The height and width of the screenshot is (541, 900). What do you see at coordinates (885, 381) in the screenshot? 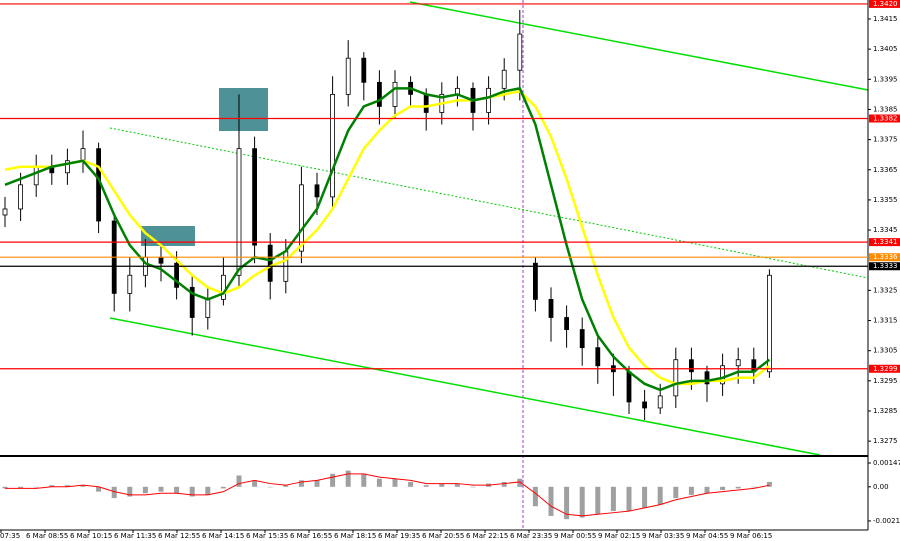
I see `y-tick-label: 1.3295` at bounding box center [885, 381].